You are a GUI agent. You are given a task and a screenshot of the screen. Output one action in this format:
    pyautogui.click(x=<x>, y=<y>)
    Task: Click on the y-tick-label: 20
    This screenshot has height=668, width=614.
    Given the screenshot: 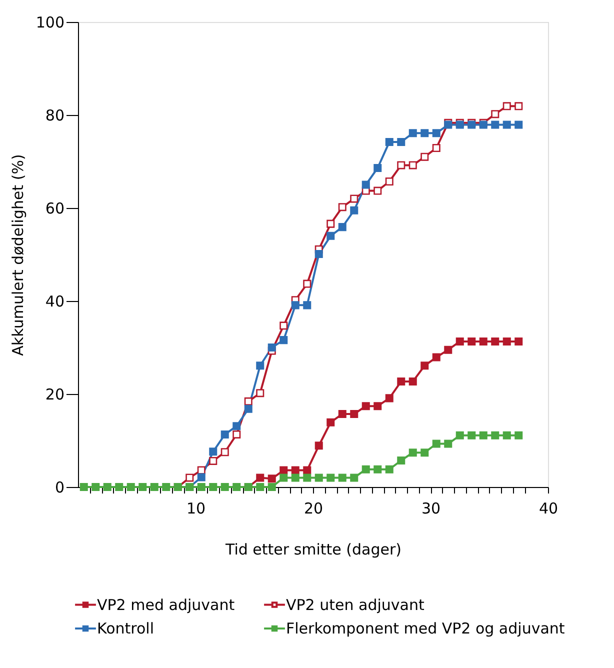 What is the action you would take?
    pyautogui.click(x=54, y=395)
    